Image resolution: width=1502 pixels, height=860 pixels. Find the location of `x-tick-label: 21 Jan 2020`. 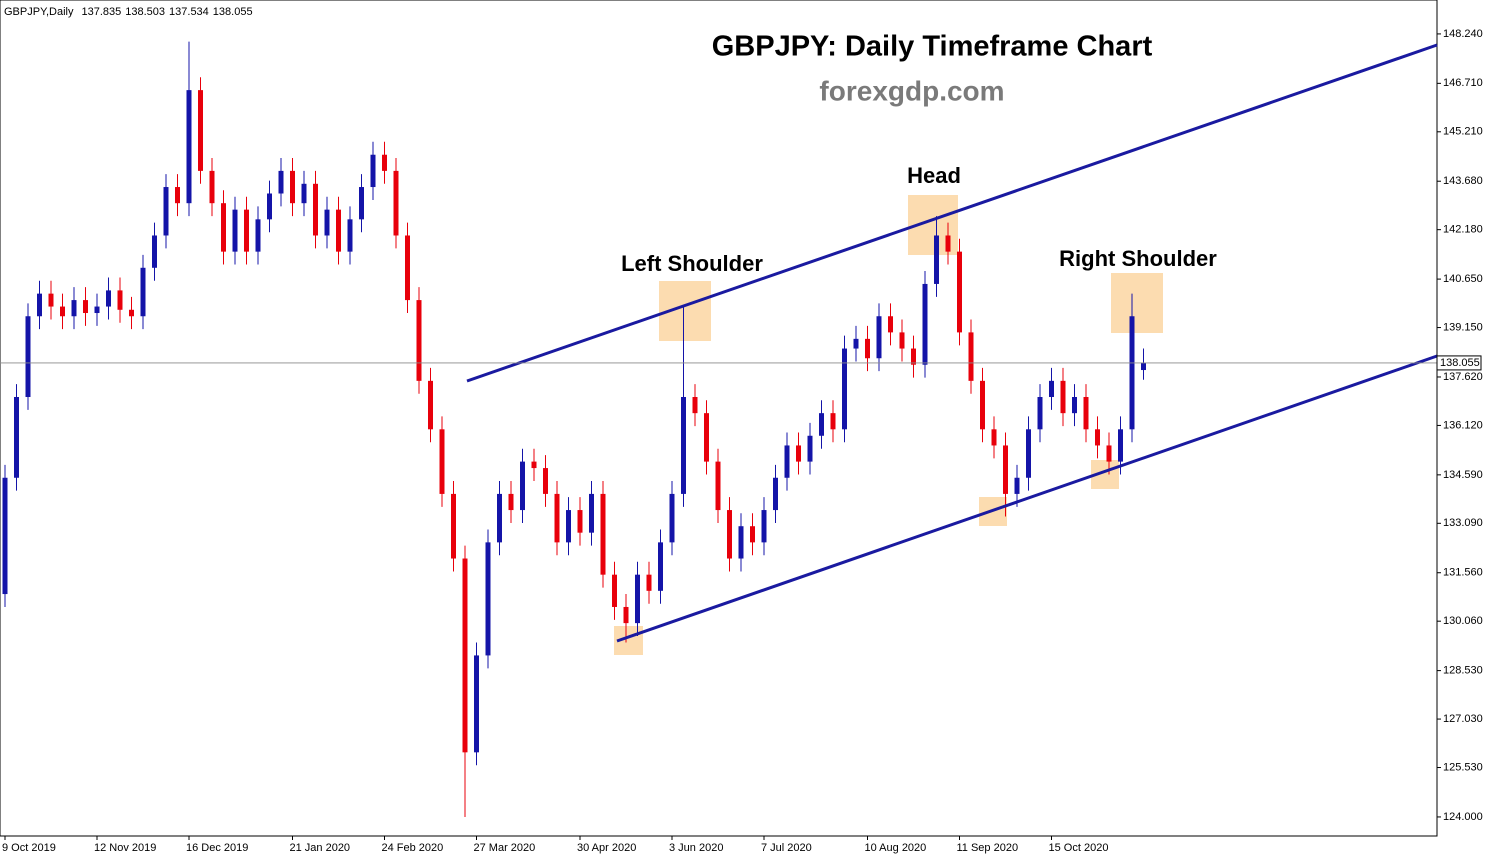

x-tick-label: 21 Jan 2020 is located at coordinates (320, 848).